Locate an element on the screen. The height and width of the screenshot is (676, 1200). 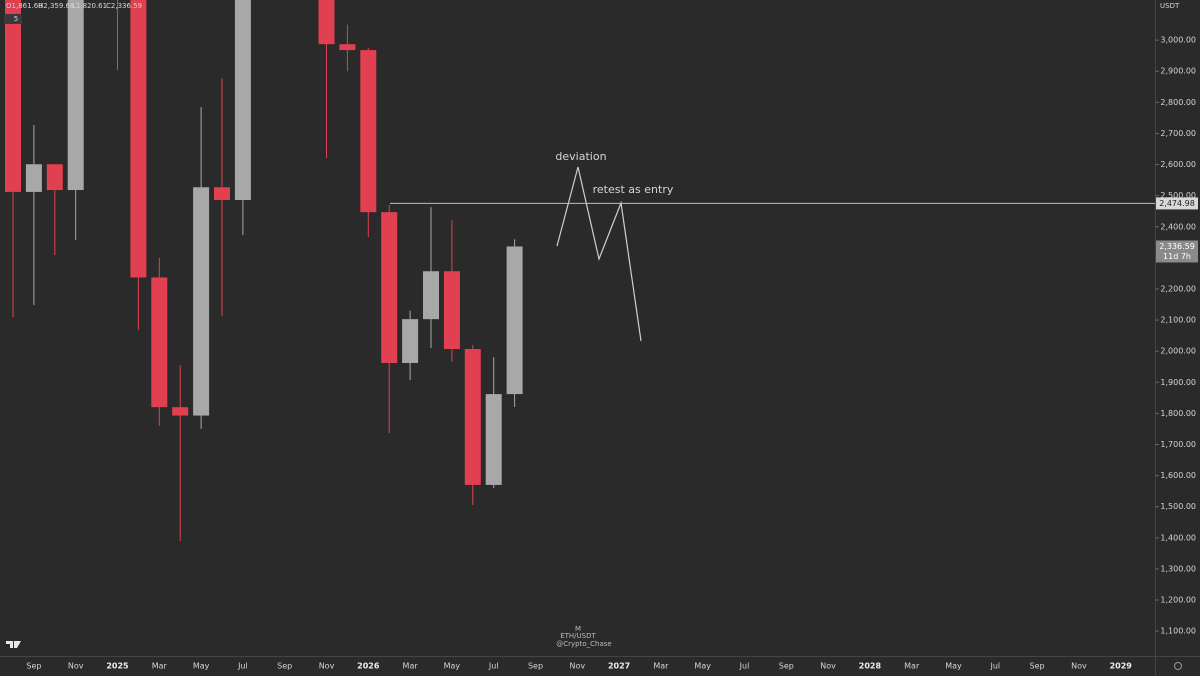
watermark: ETH/USDT is located at coordinates (578, 636).